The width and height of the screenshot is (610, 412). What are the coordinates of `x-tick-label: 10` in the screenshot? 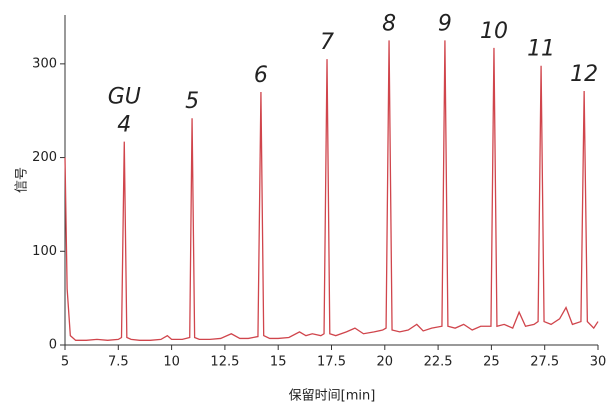 It's located at (171, 362).